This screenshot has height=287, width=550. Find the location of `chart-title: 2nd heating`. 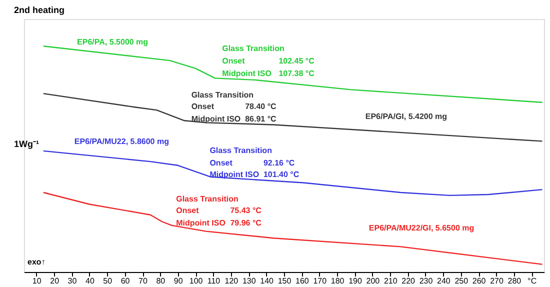

chart-title: 2nd heating is located at coordinates (39, 10).